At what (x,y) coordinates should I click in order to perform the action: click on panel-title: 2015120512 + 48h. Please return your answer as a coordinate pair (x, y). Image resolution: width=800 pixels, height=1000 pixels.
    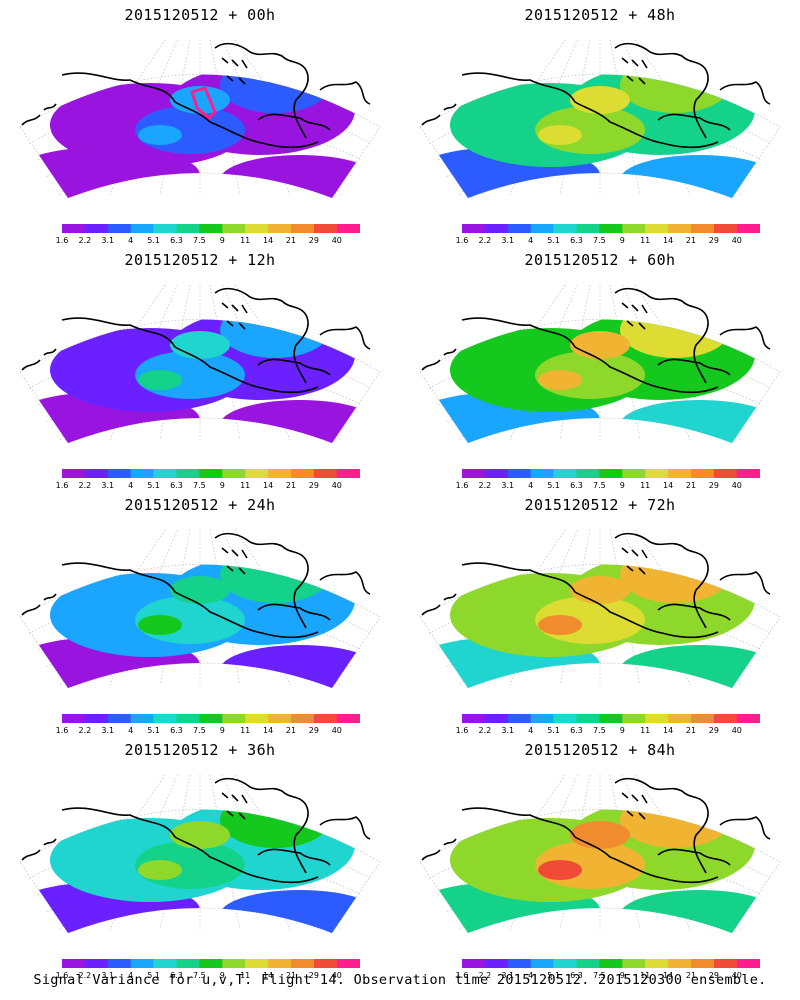
    Looking at the image, I should click on (600, 15).